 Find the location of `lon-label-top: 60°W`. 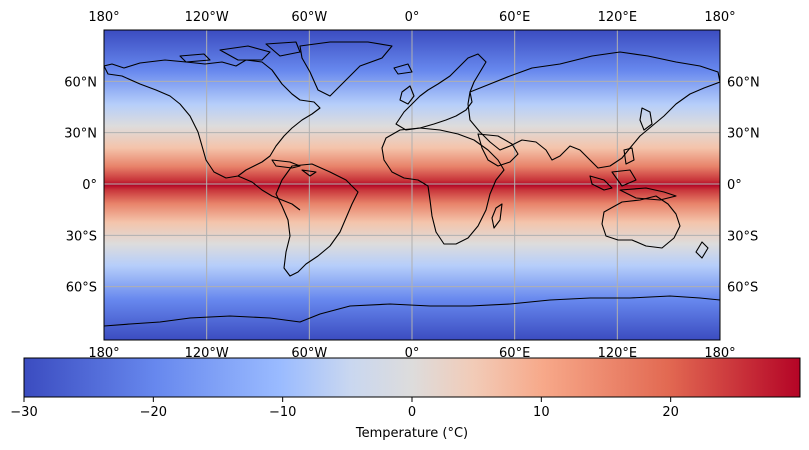

lon-label-top: 60°W is located at coordinates (309, 17).